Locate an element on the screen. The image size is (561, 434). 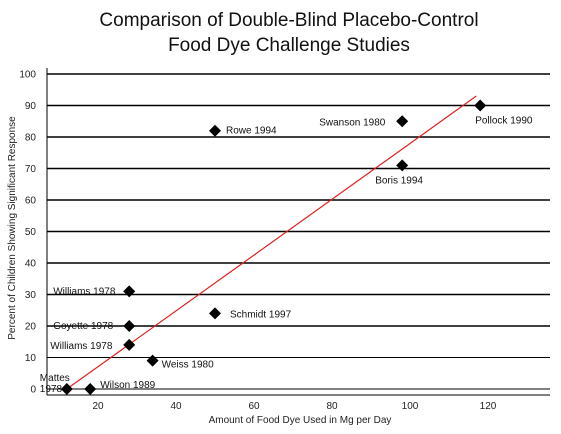
y-tick-label-20: 20 is located at coordinates (31, 327).